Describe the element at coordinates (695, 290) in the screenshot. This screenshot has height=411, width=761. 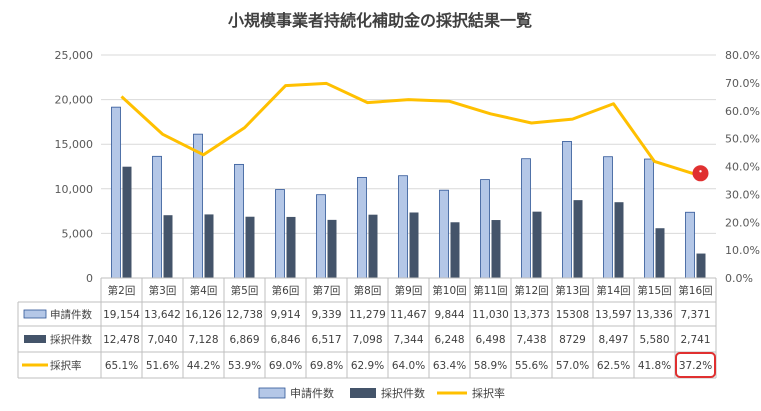
I see `category-label: 第16回` at that location.